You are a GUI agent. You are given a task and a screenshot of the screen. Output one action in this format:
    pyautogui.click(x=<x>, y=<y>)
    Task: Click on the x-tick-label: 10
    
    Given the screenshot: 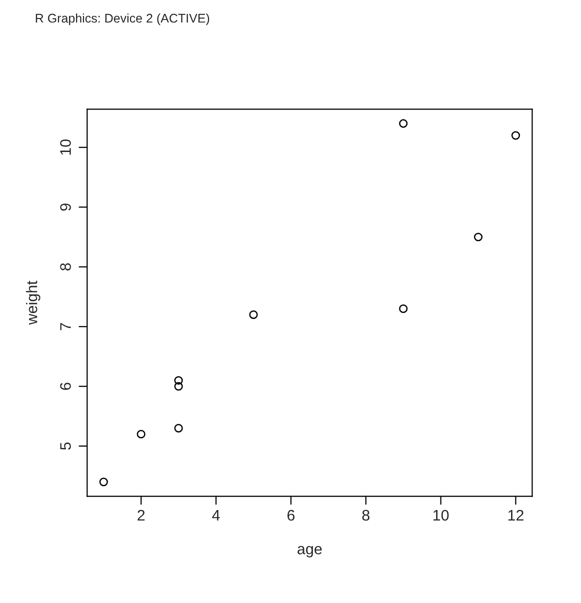 What is the action you would take?
    pyautogui.click(x=441, y=515)
    